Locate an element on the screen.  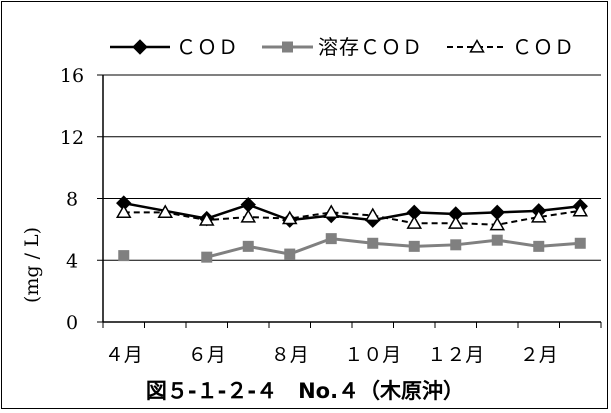
chart-title: 図５-１-２-４ No.４（木原沖） is located at coordinates (305, 391).